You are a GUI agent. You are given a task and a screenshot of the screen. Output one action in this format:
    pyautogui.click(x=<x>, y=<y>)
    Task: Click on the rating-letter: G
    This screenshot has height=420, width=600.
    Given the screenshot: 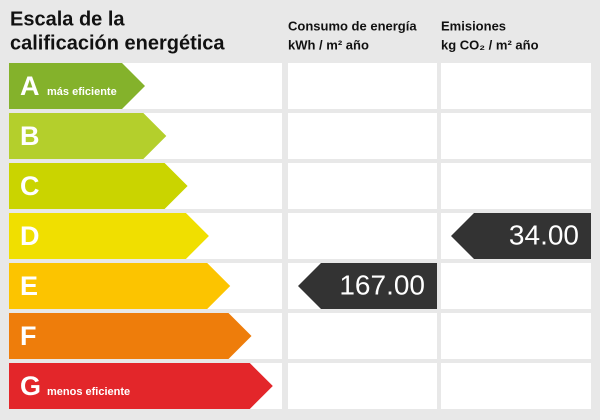 What is the action you would take?
    pyautogui.click(x=30, y=386)
    